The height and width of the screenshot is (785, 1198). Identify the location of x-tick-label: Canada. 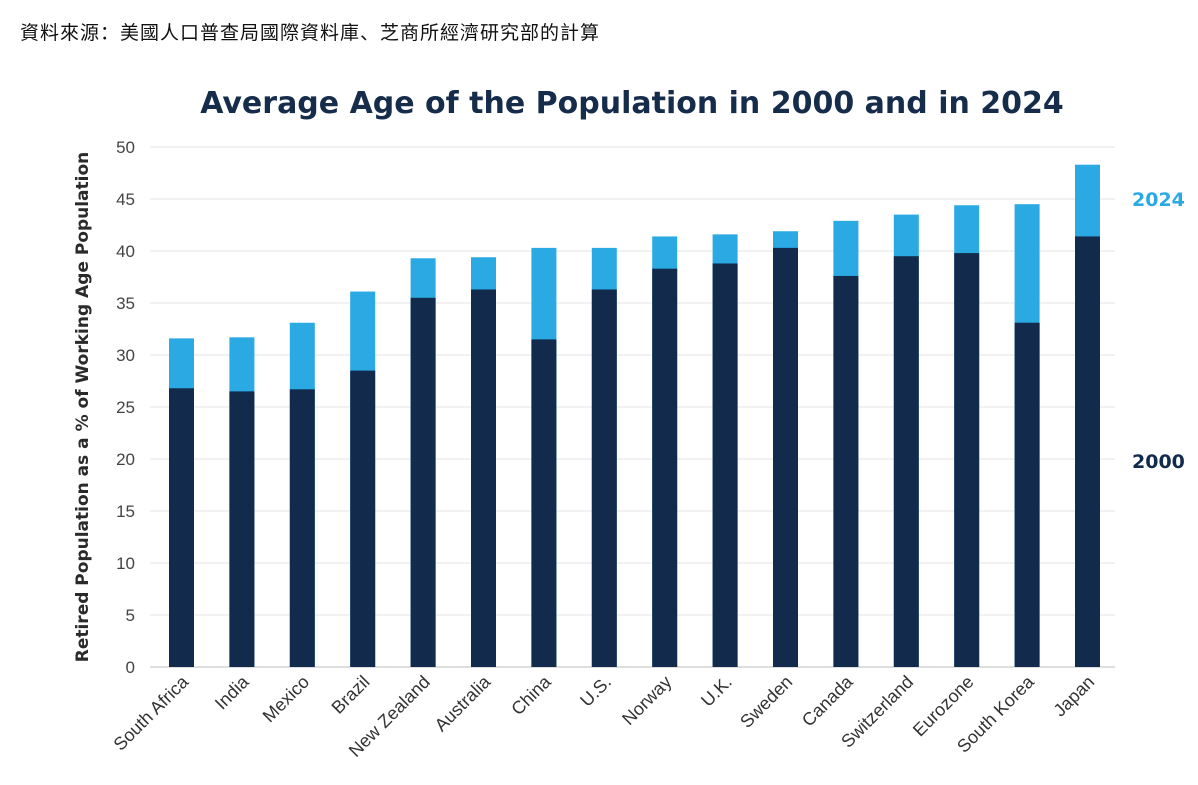
(827, 700).